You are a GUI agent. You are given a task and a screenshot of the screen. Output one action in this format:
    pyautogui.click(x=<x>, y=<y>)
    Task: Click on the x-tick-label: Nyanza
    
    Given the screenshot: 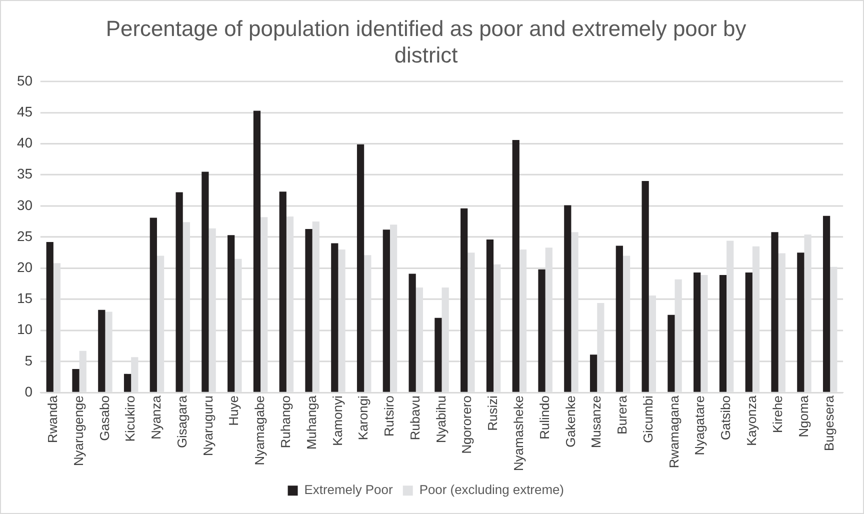 What is the action you would take?
    pyautogui.click(x=156, y=417)
    